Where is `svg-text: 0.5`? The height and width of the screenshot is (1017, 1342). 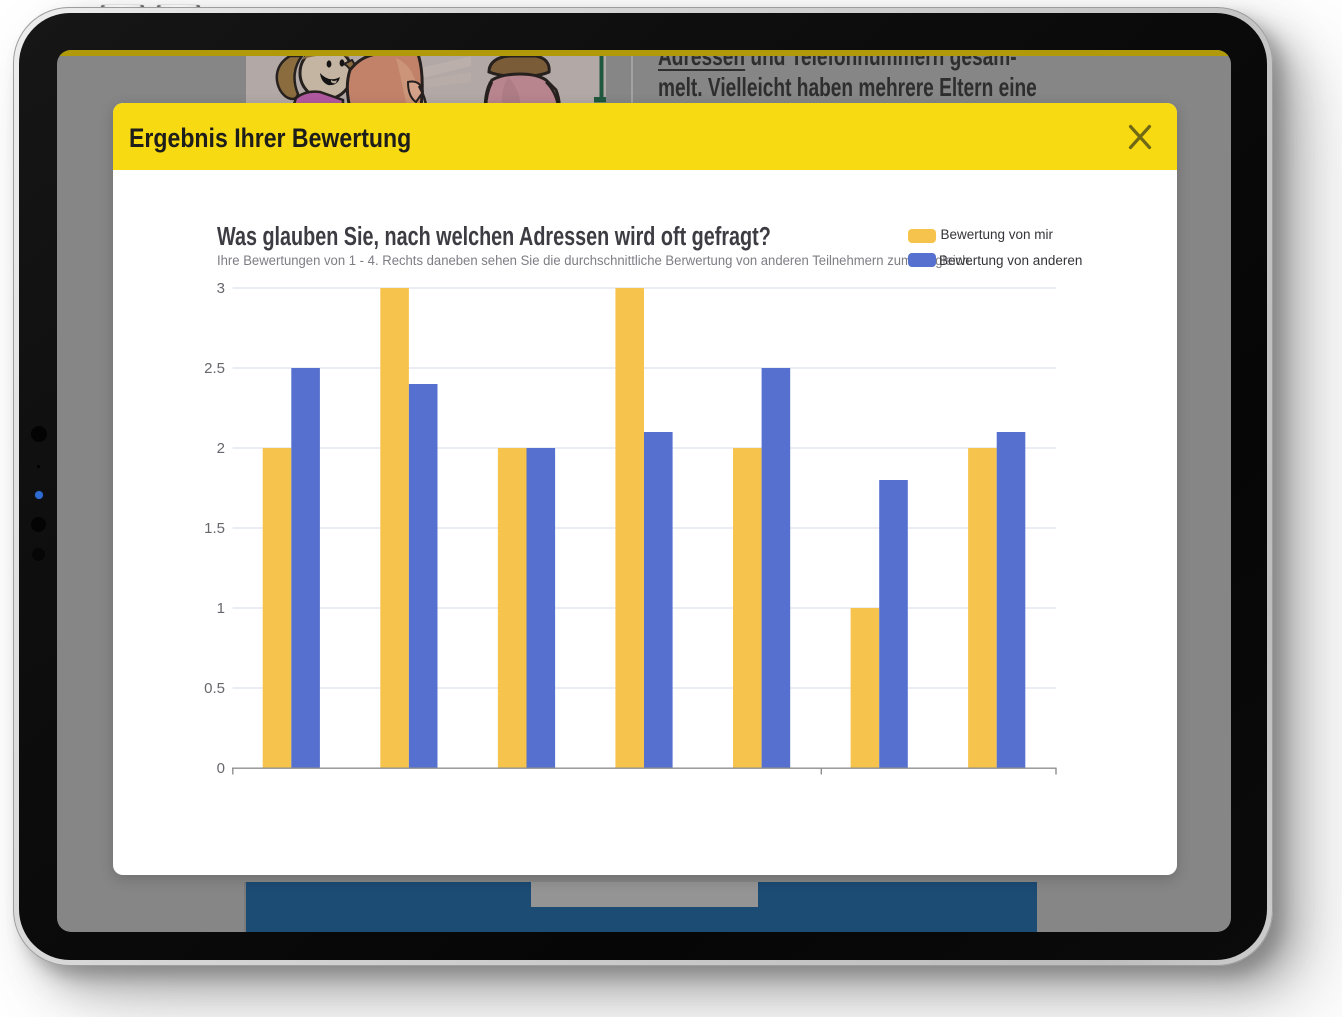
svg-text: 0.5 is located at coordinates (214, 688).